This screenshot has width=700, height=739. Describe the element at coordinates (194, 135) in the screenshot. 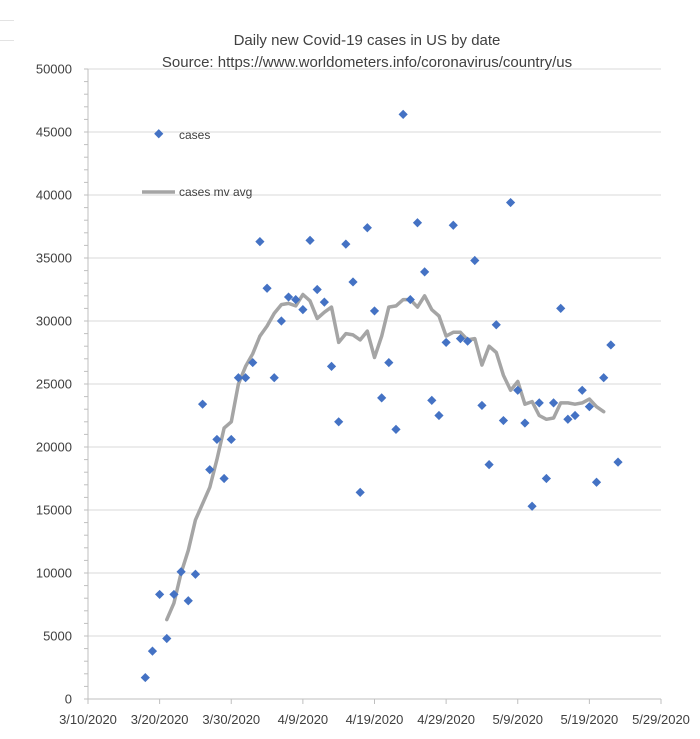

I see `legend-label-cases: cases` at that location.